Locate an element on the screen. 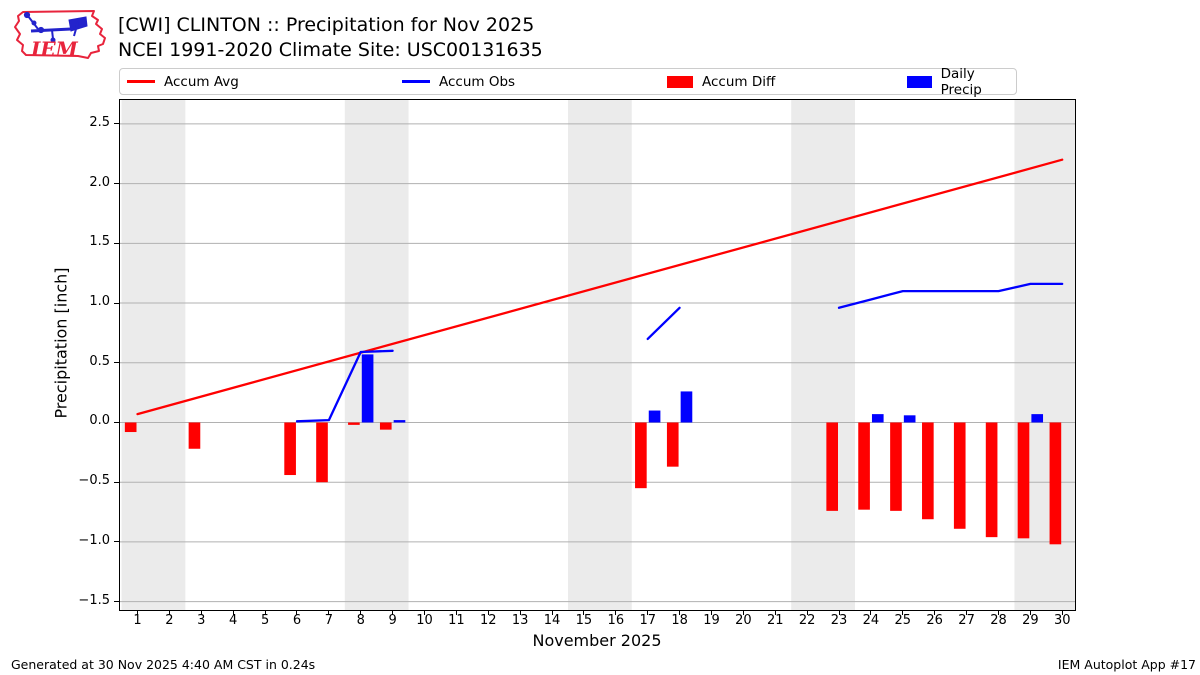 This screenshot has height=675, width=1200. chart-subtitle: NCEI 1991-2020 Climate Site: USC00131635 is located at coordinates (330, 50).